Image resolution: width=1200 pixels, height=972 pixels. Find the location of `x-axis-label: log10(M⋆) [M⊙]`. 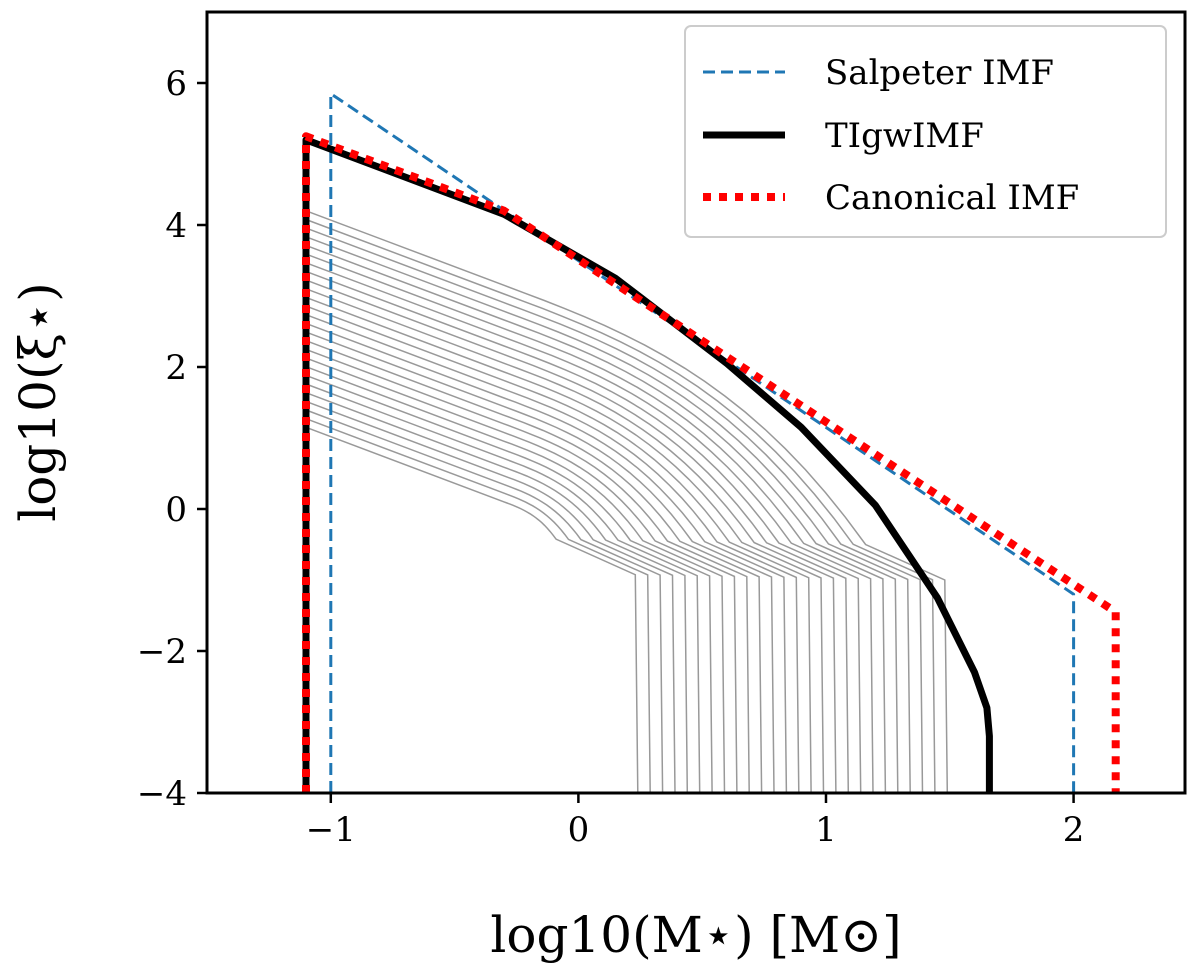

x-axis-label: log10(M⋆) [M⊙] is located at coordinates (695, 935).